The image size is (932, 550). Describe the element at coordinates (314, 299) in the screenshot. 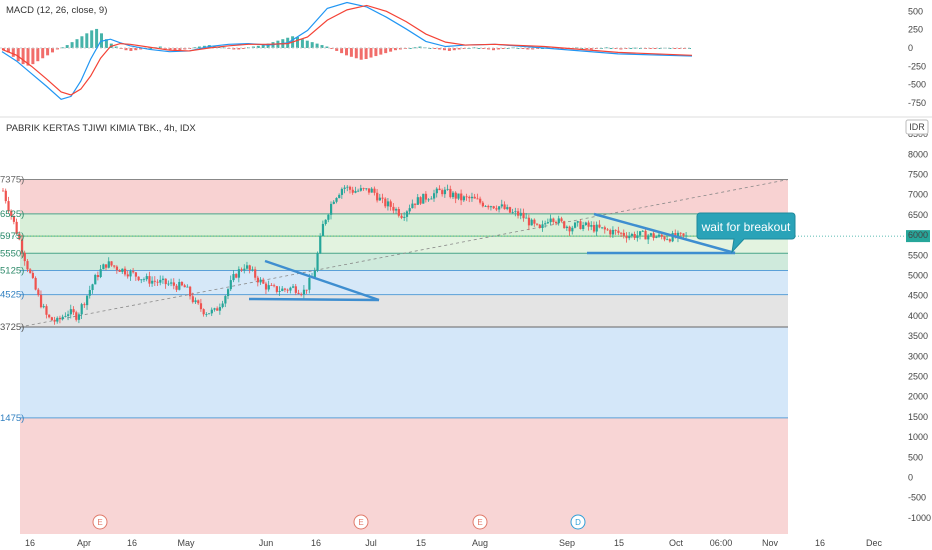

I see `wedge-1-support-line` at that location.